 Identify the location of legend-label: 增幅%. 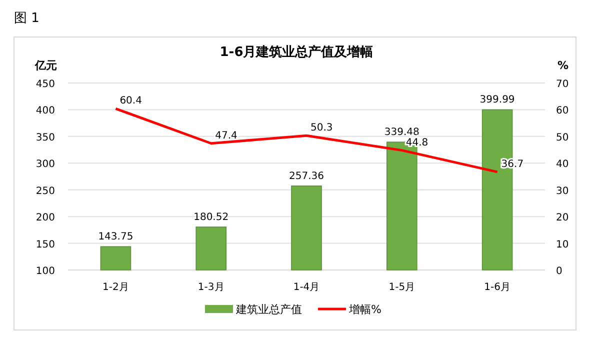
(365, 309).